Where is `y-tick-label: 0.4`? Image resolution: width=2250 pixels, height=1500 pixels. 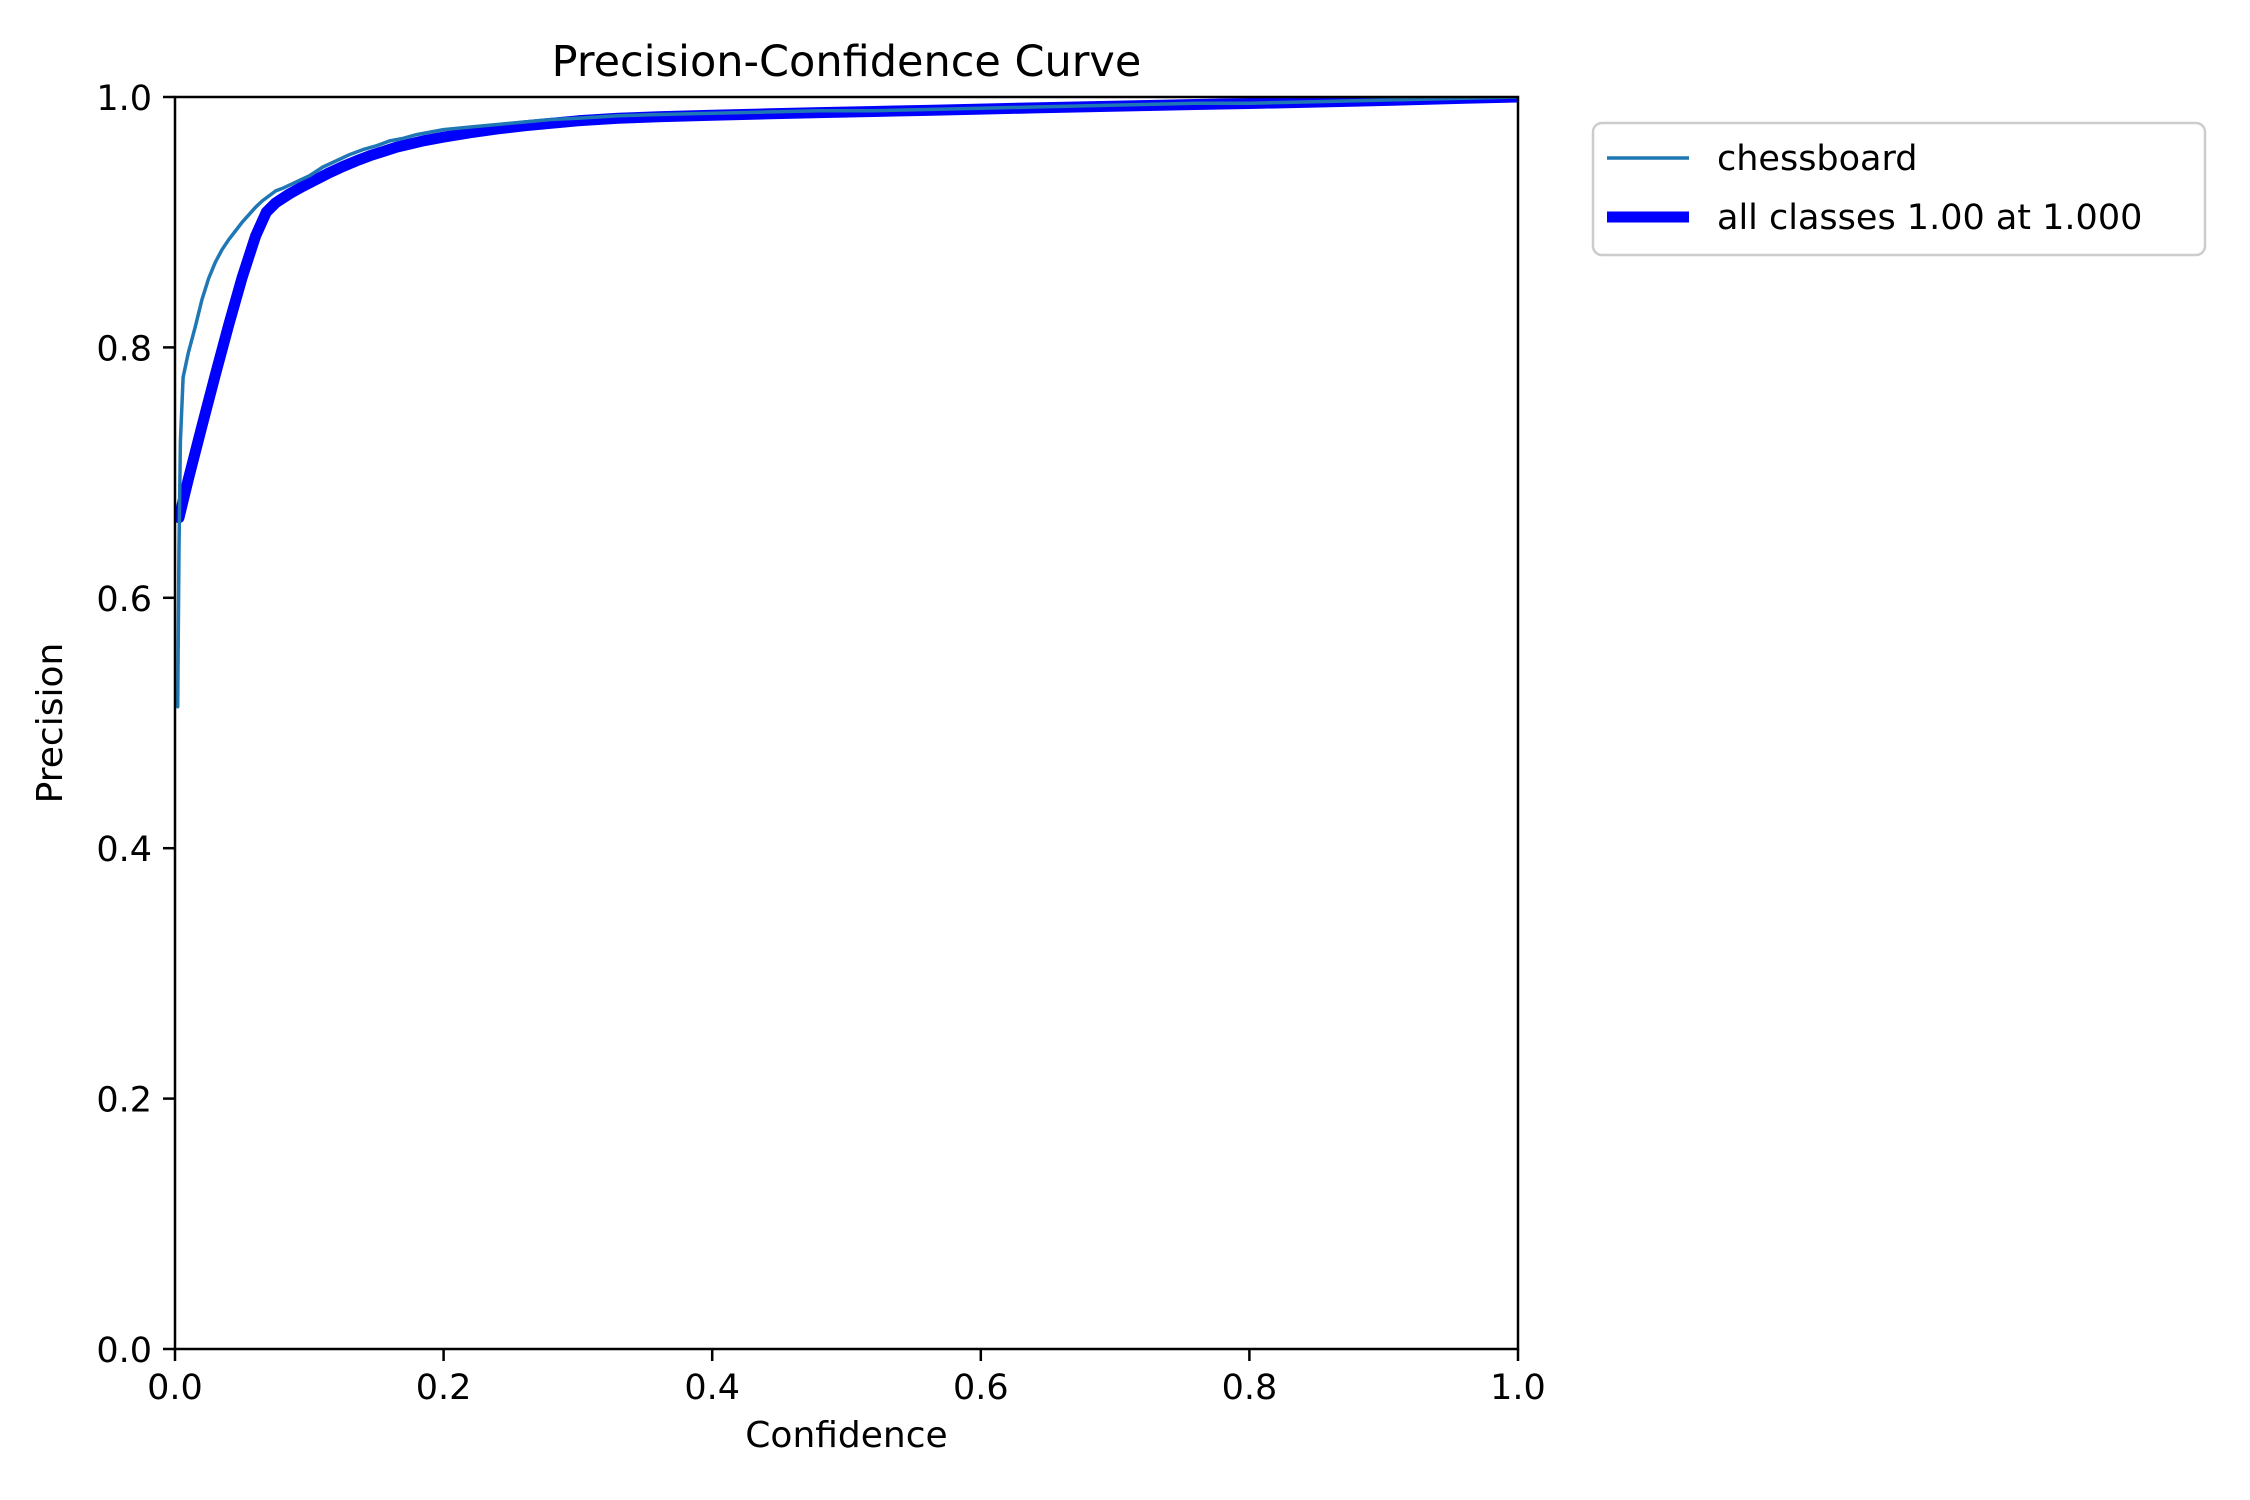 y-tick-label: 0.4 is located at coordinates (124, 850).